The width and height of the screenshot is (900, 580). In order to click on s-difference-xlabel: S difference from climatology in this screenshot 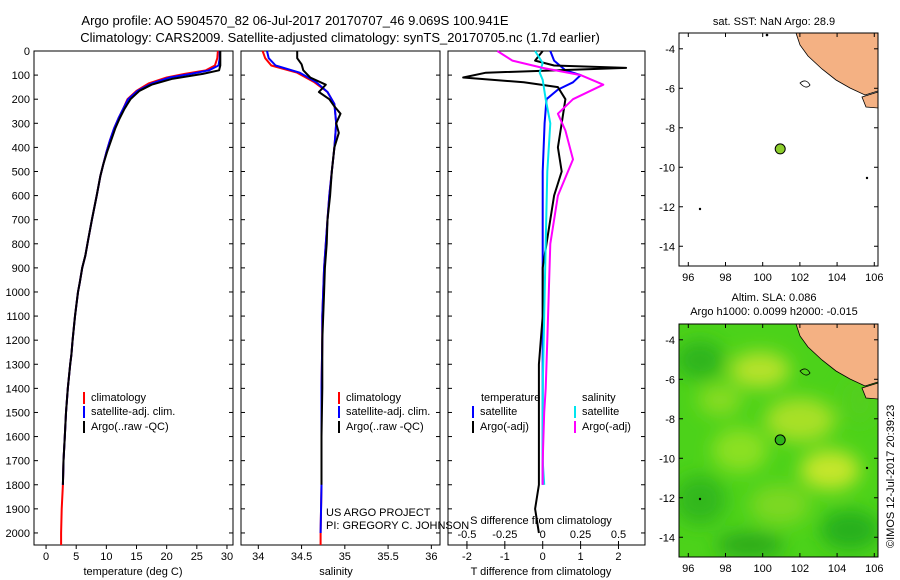, I will do `click(541, 521)`.